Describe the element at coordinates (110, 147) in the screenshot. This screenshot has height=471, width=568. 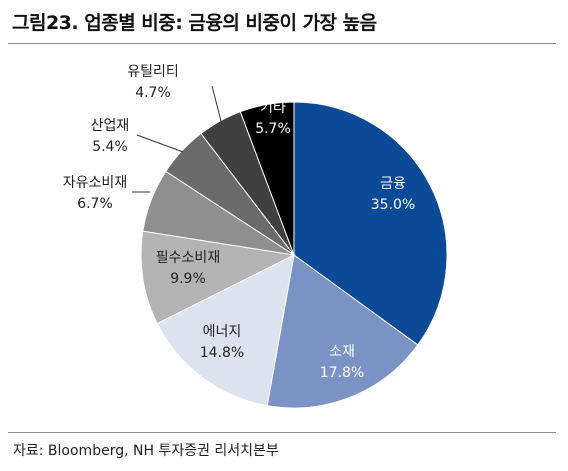
I see `slice-value-label: 5.4%` at that location.